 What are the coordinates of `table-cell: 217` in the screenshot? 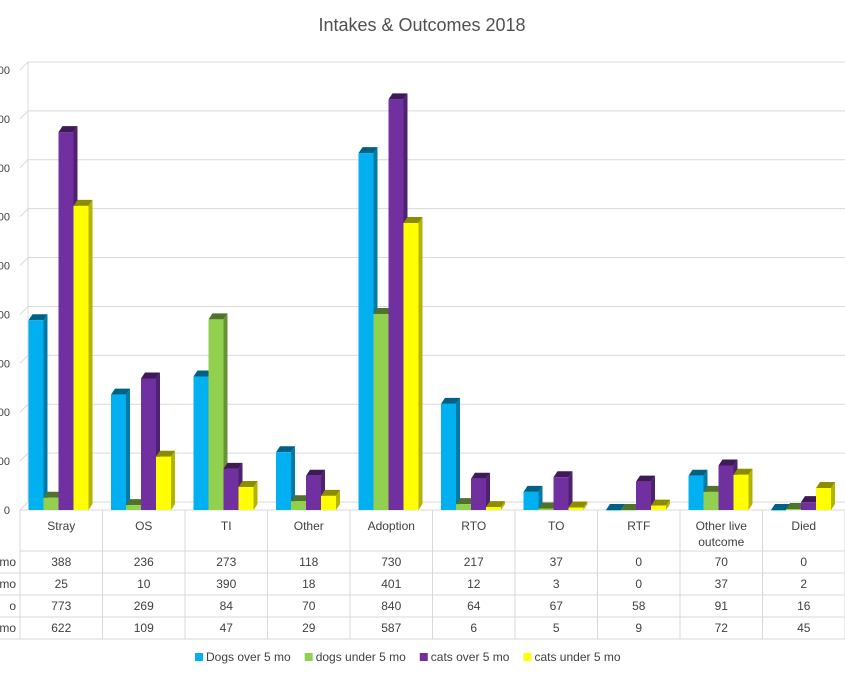 It's located at (474, 562).